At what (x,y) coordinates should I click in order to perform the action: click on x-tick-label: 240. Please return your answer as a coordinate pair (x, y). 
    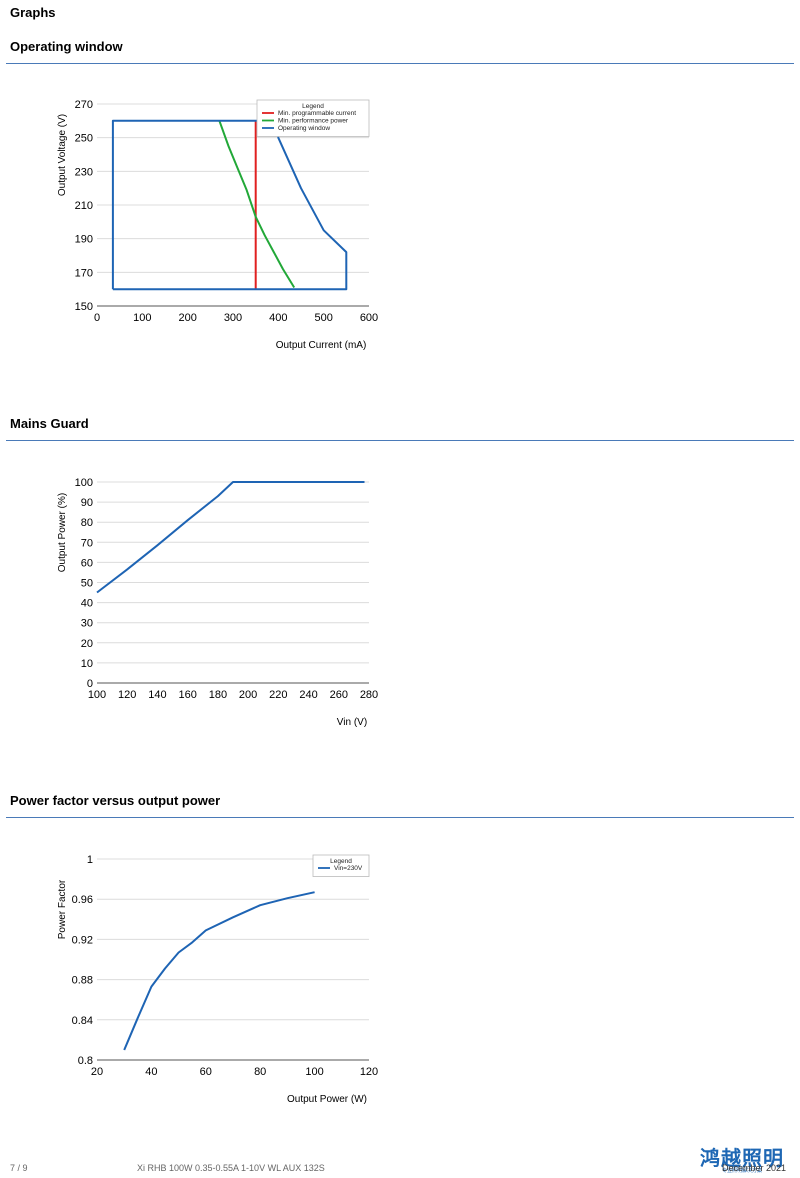
    Looking at the image, I should click on (308, 695).